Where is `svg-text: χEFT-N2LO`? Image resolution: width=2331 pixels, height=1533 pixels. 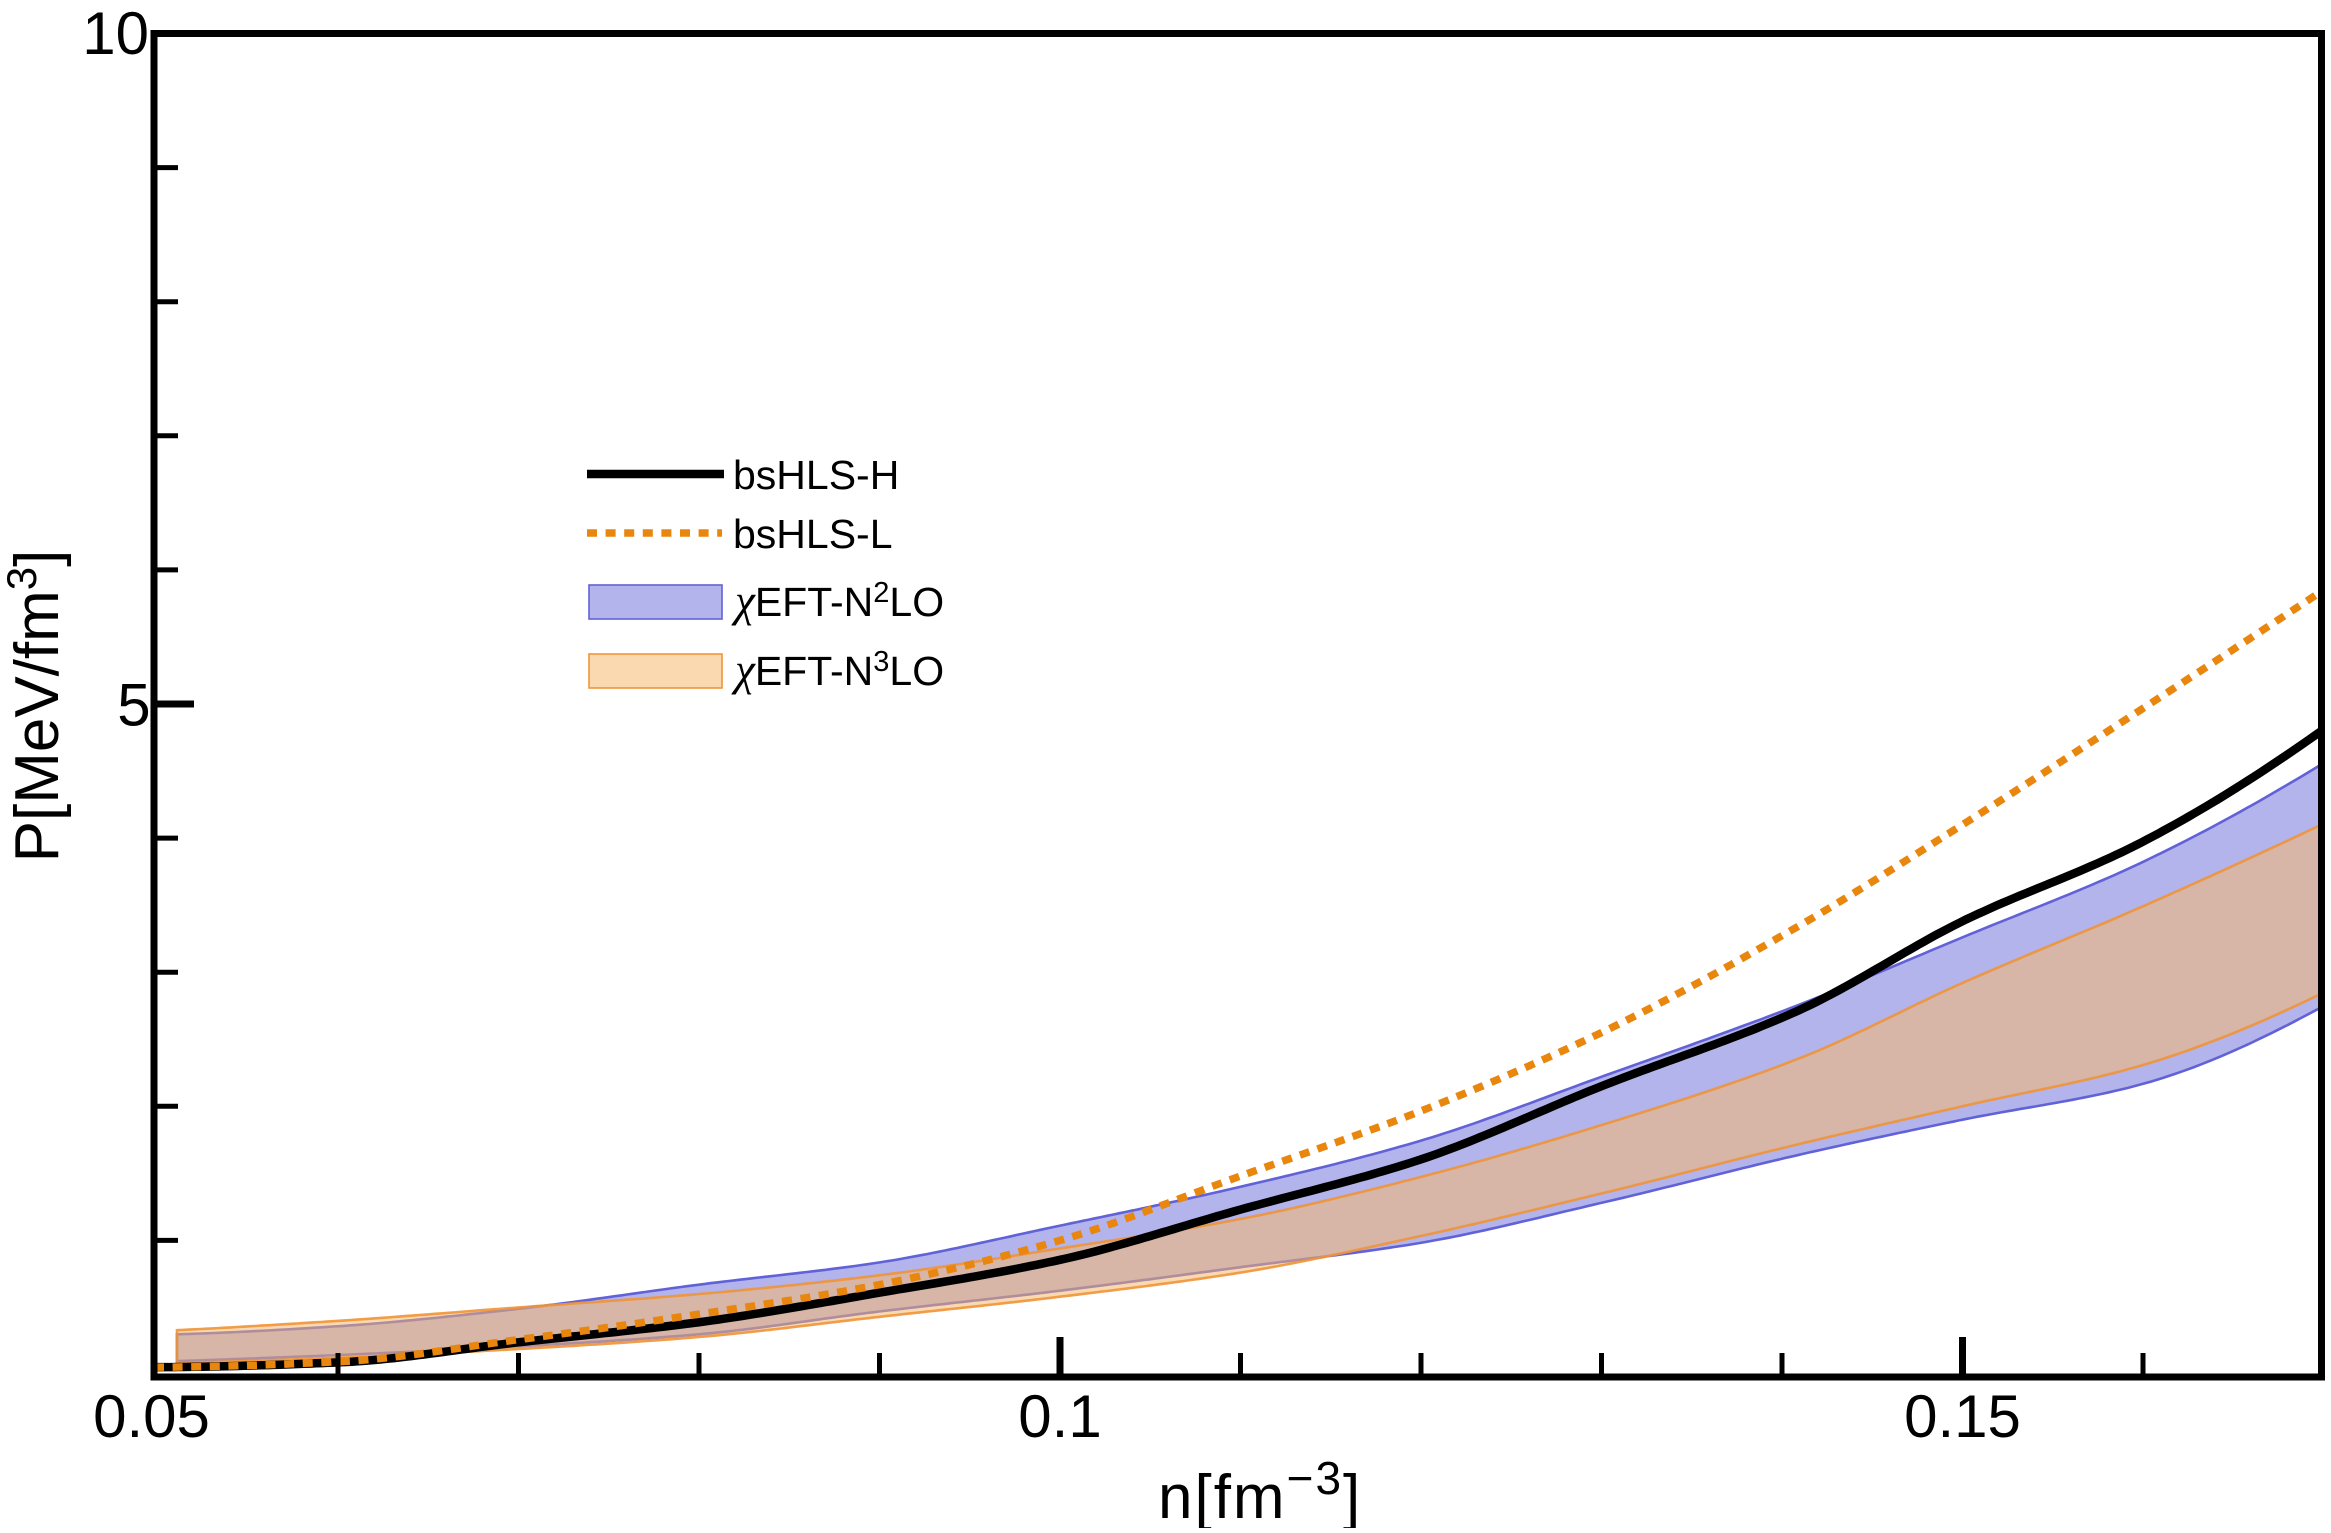 svg-text: χEFT-N2LO is located at coordinates (837, 601).